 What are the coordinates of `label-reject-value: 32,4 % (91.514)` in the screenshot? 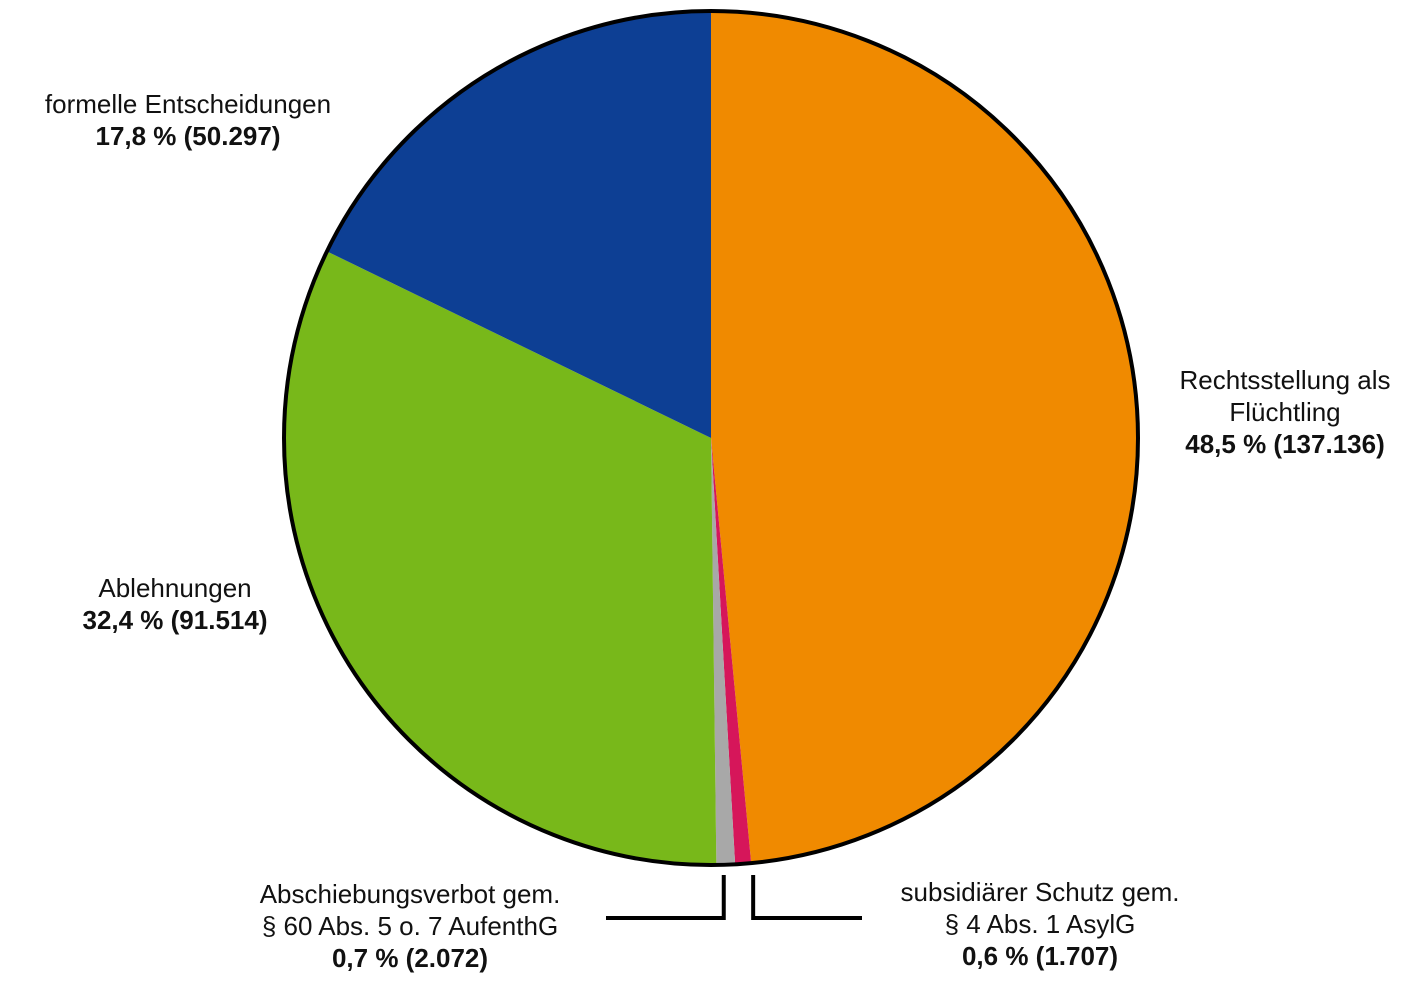 It's located at (175, 620).